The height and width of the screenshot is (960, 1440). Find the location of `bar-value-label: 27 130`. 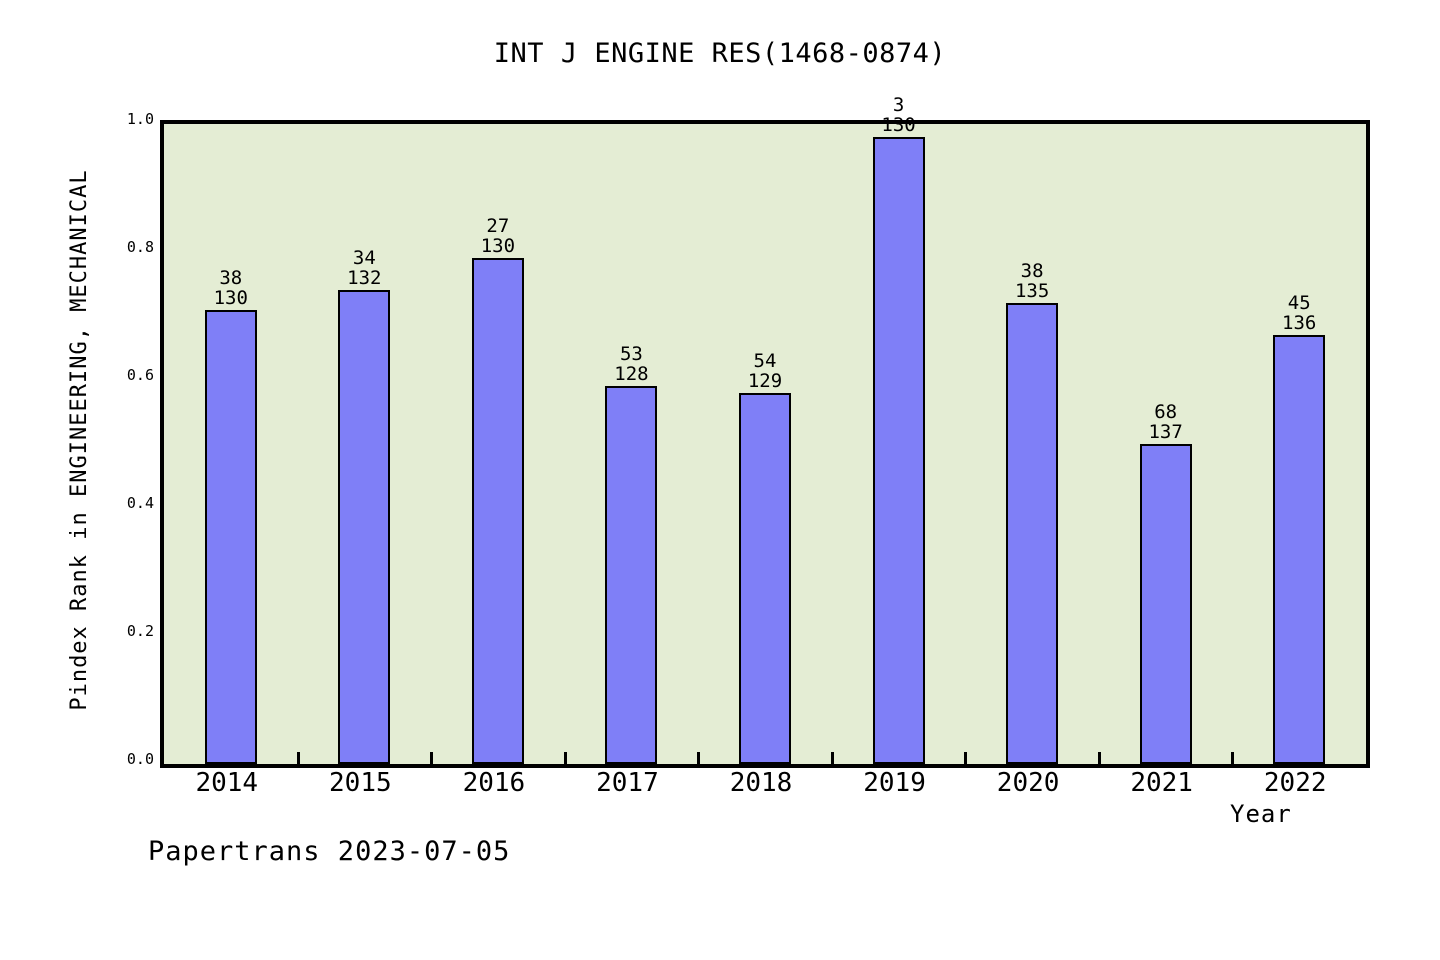

bar-value-label: 27 130 is located at coordinates (498, 236).